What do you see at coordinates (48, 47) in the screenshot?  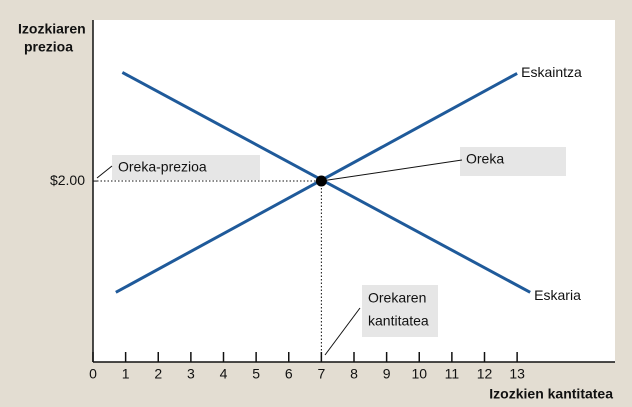 I see `y-axis-label: prezioa` at bounding box center [48, 47].